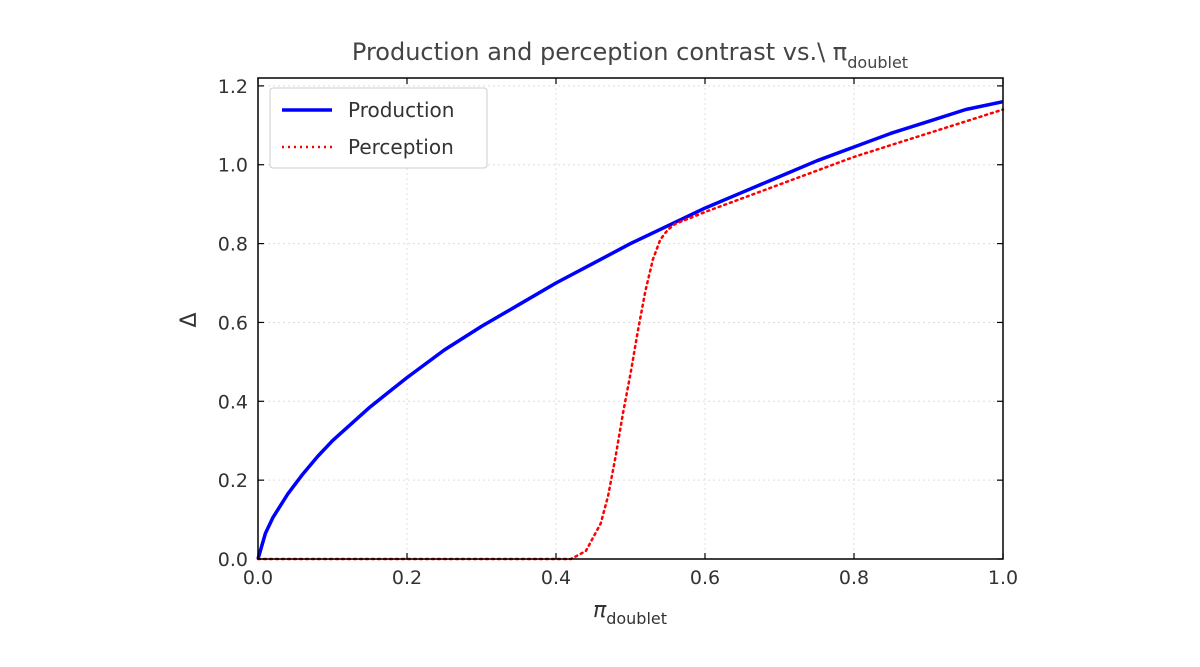 Image resolution: width=1200 pixels, height=667 pixels. I want to click on y-tick-label: 0.0, so click(233, 560).